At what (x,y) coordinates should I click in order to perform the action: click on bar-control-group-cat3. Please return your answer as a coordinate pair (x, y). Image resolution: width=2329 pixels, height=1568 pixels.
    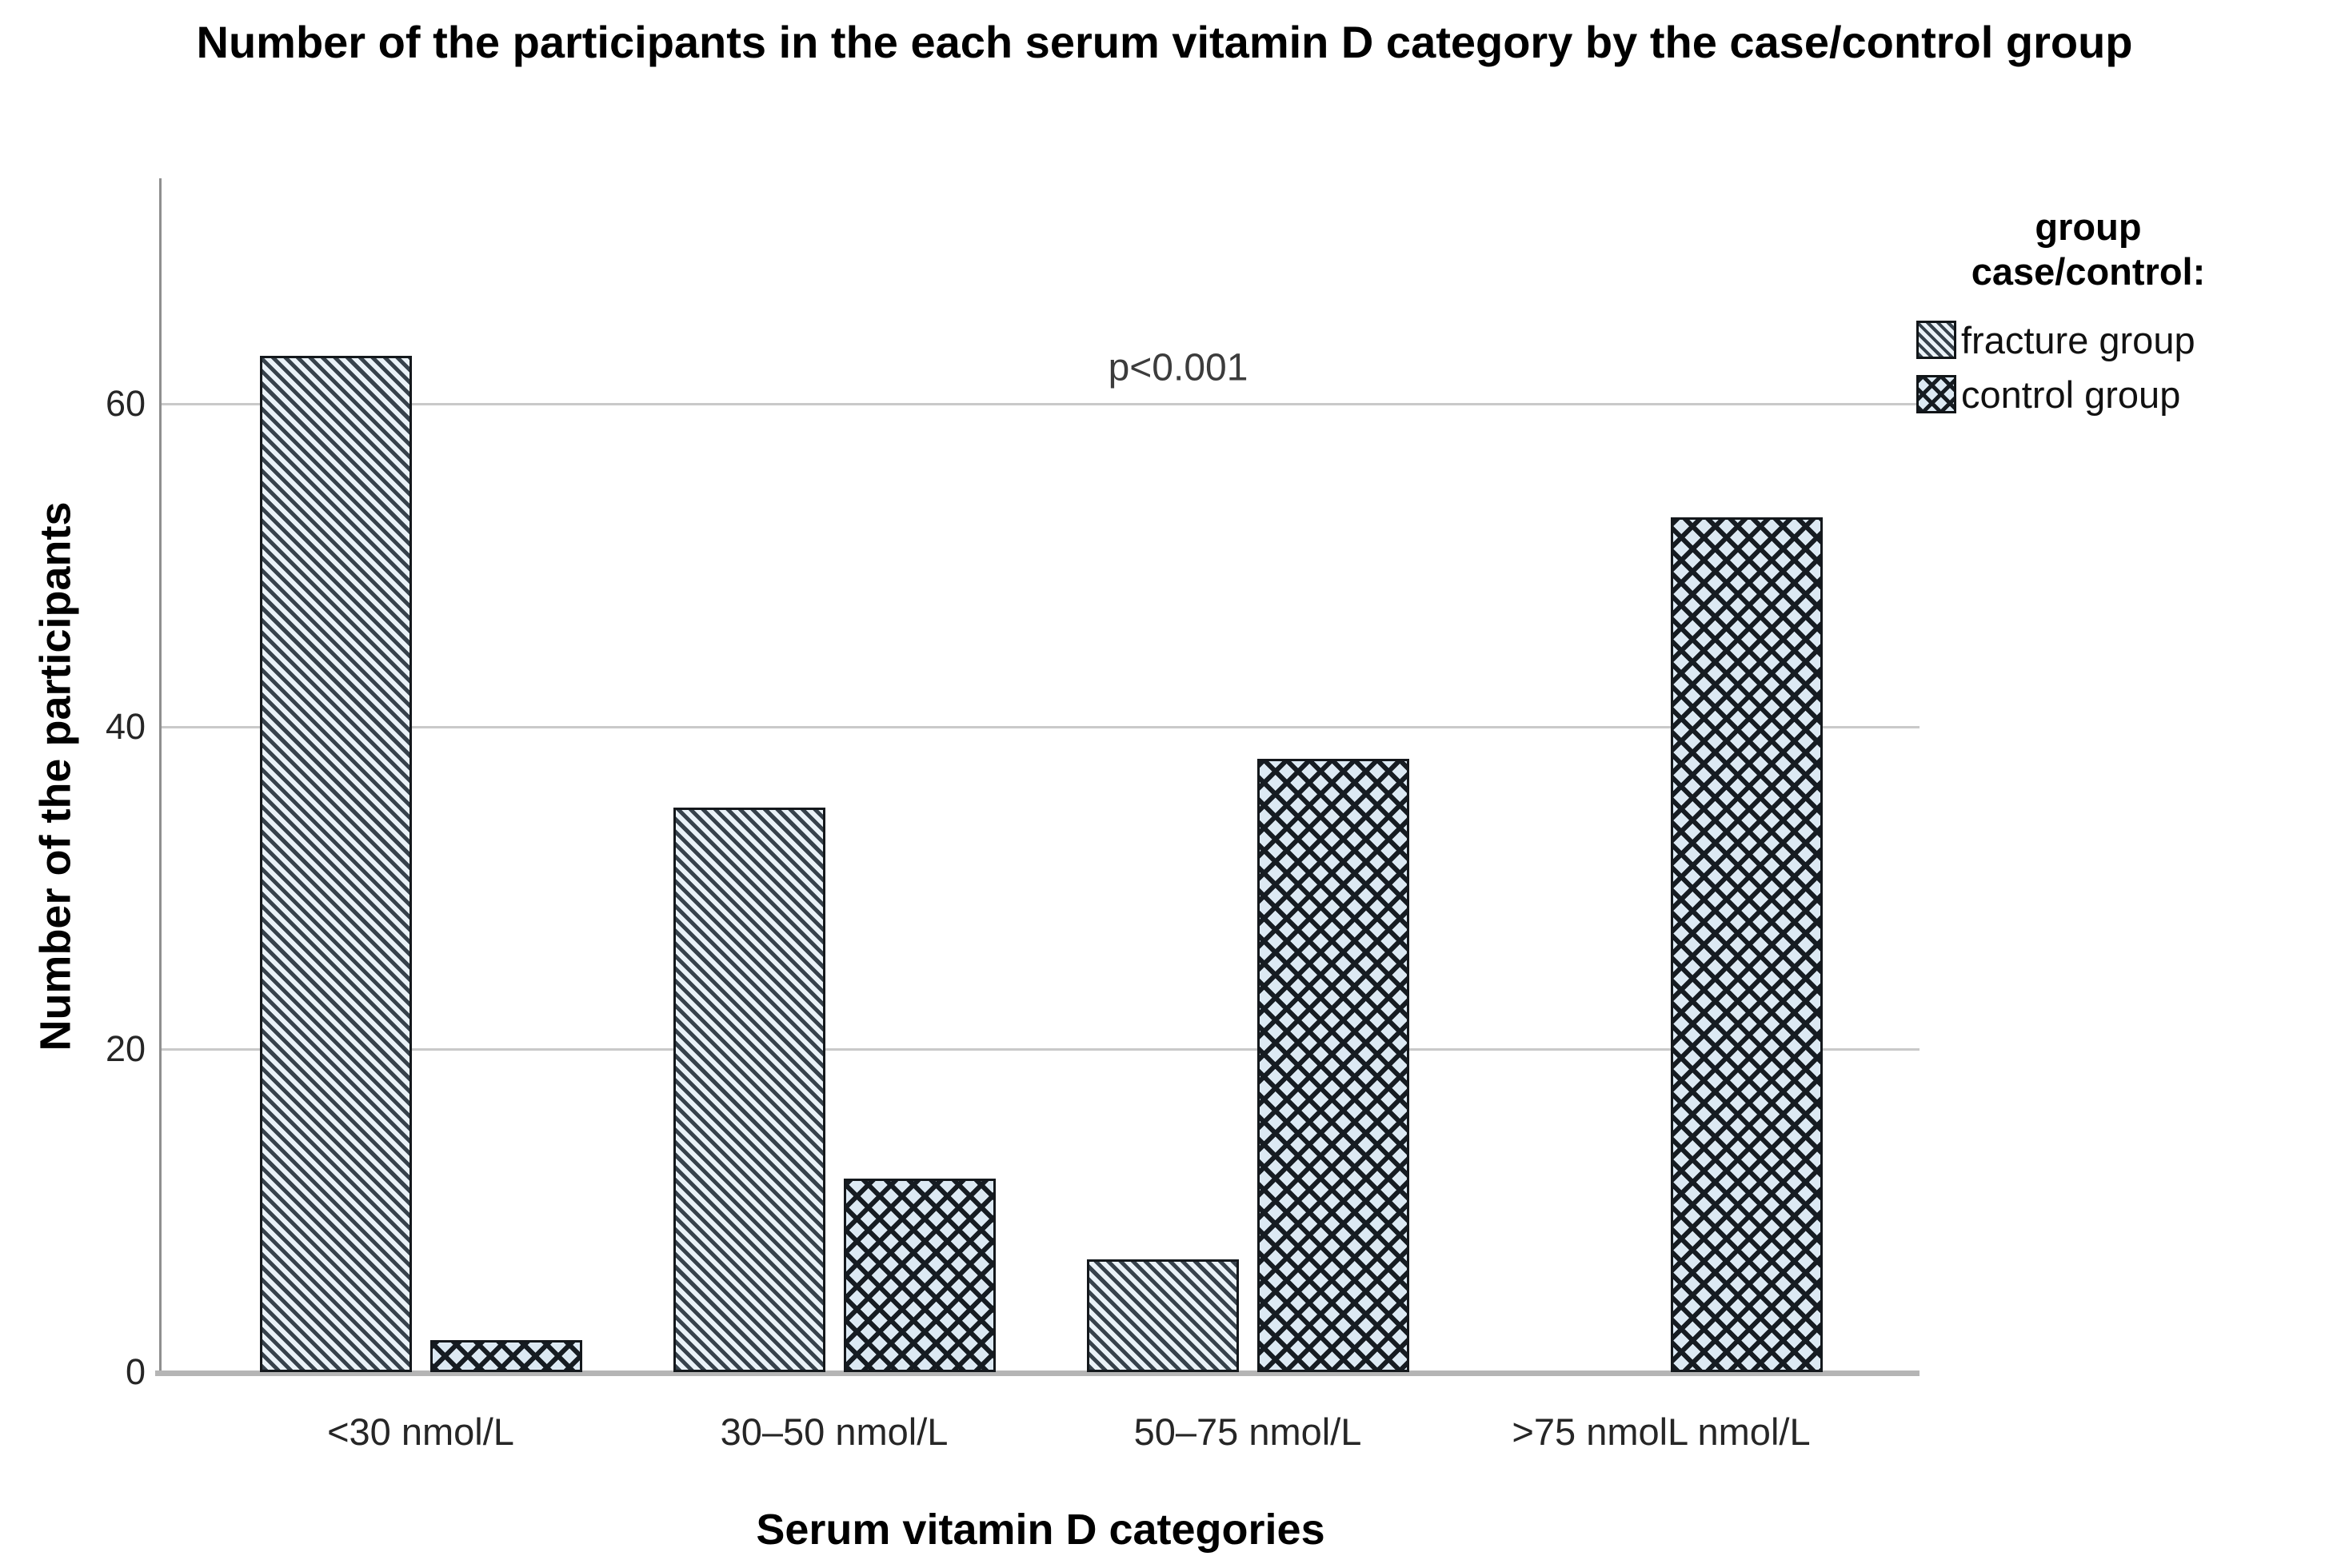
    Looking at the image, I should click on (1747, 944).